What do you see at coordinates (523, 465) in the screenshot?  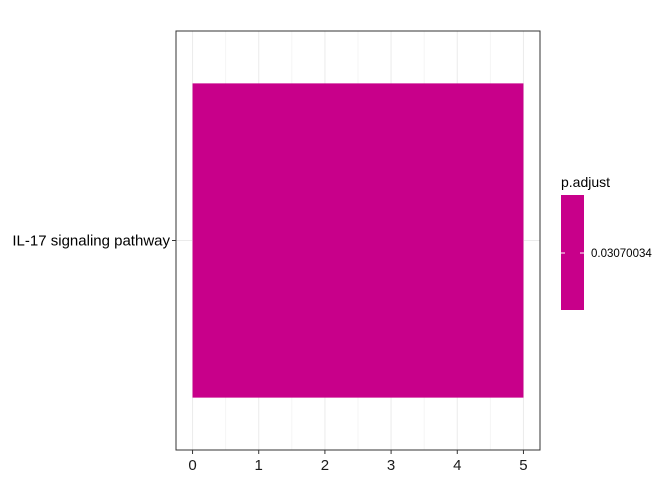 I see `x-tick-label: 5` at bounding box center [523, 465].